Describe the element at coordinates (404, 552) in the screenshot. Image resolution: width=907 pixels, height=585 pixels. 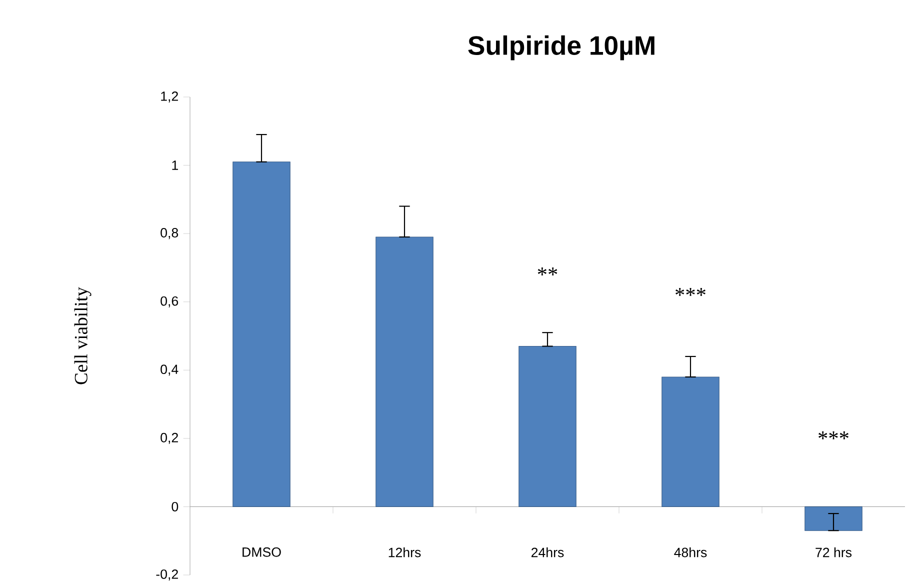
I see `x-tick-label: 12hrs` at that location.